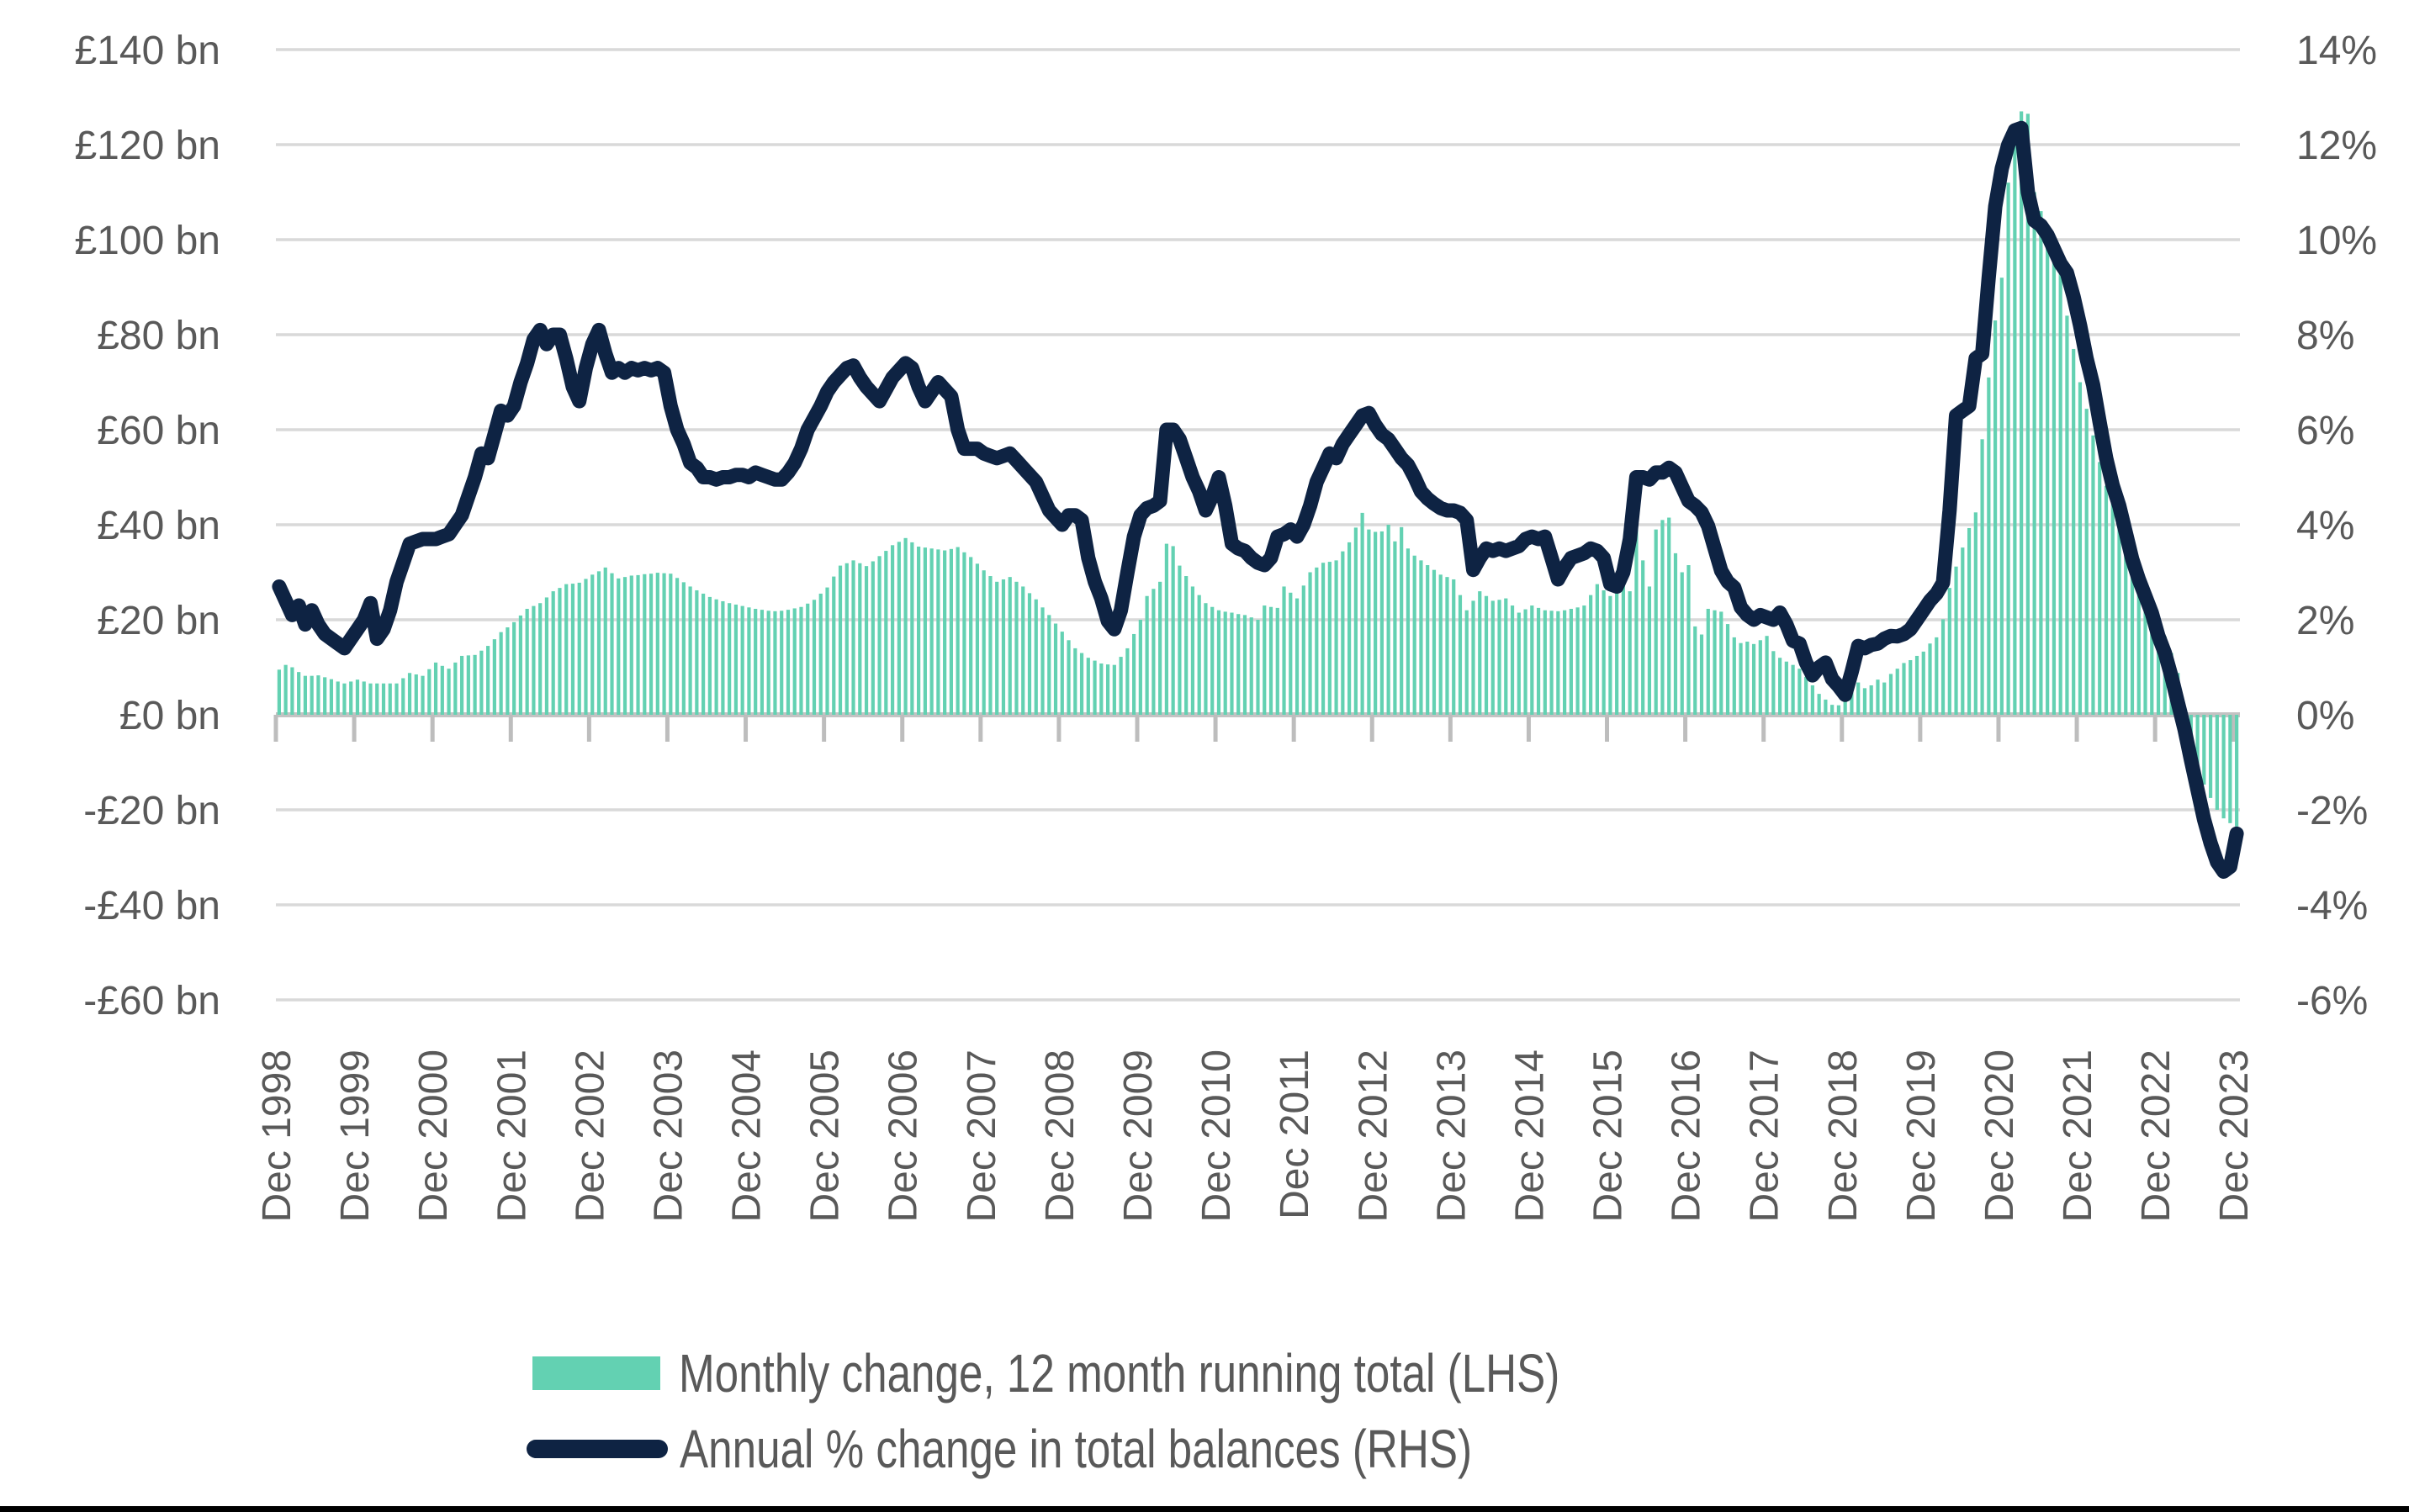 Image resolution: width=2409 pixels, height=1512 pixels. I want to click on x-axis-label: Dec 2013, so click(1451, 1135).